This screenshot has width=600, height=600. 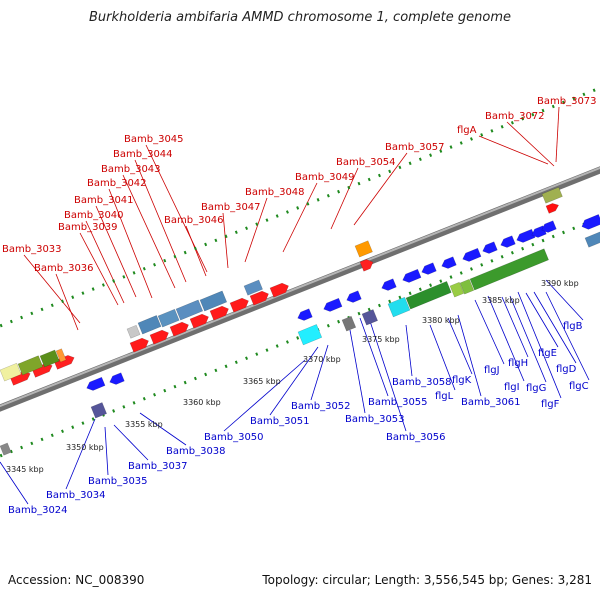 I want to click on fwd-label-Bamb_3049: Bamb_3049, so click(x=325, y=177).